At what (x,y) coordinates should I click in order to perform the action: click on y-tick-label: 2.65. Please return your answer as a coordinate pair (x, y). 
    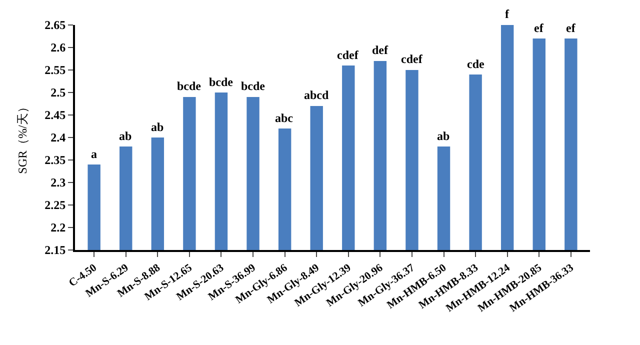
    Looking at the image, I should click on (55, 25).